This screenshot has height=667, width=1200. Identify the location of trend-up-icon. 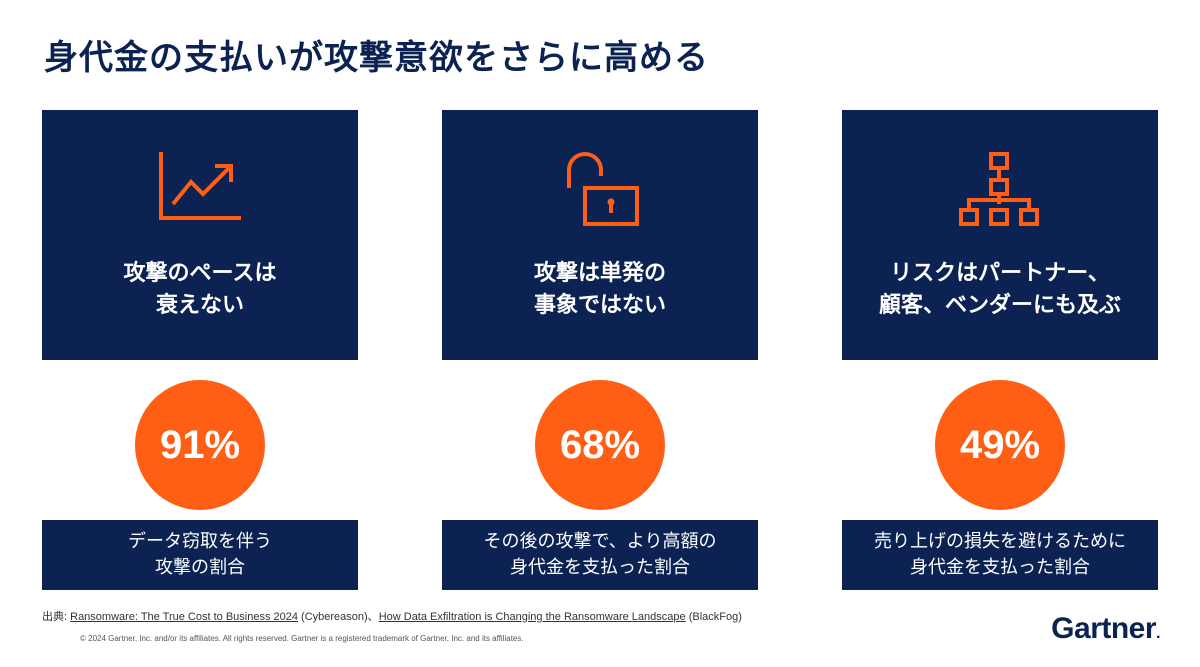
(200, 188).